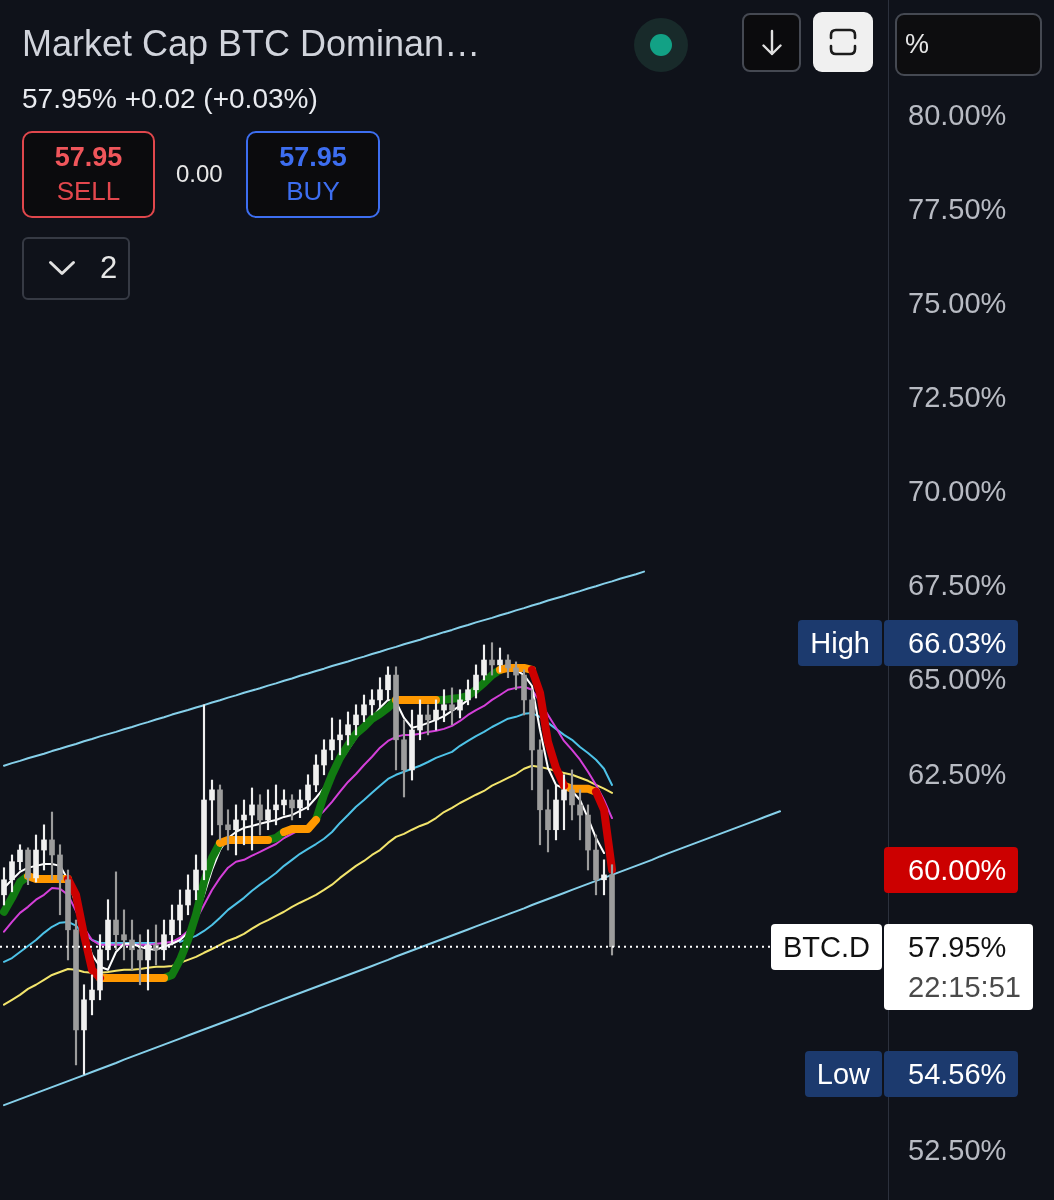 The height and width of the screenshot is (1200, 1054). What do you see at coordinates (957, 397) in the screenshot?
I see `y-tick-label: 72.50%` at bounding box center [957, 397].